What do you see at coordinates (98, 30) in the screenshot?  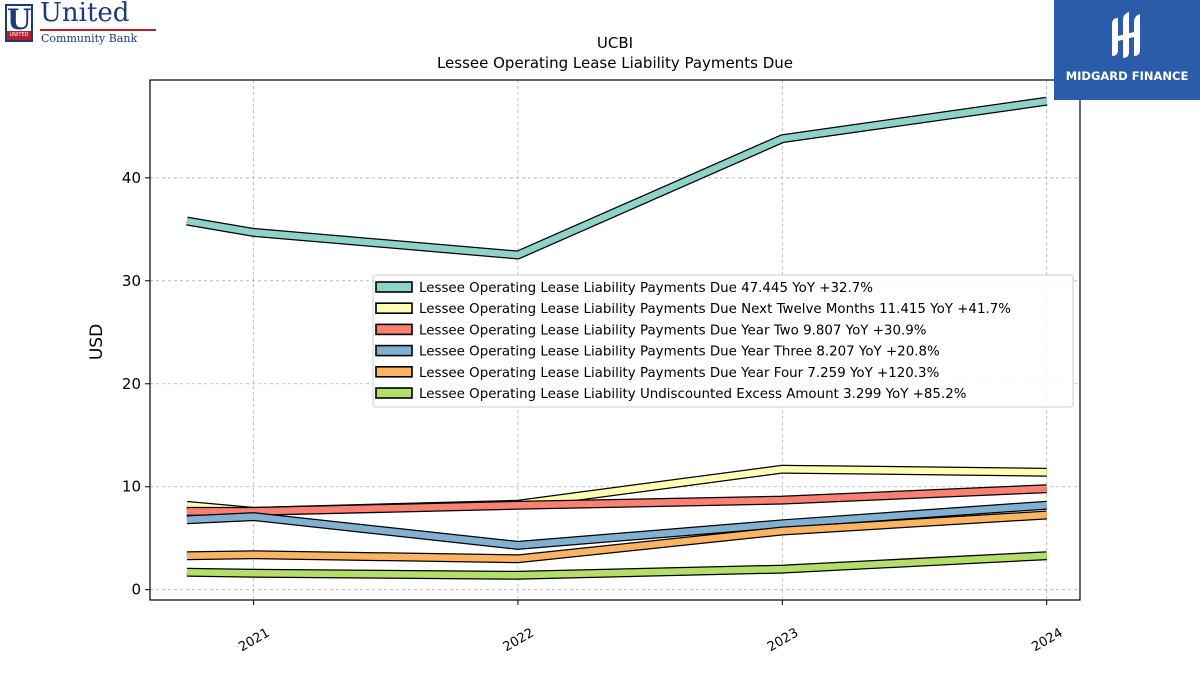 I see `bank-name-rule` at bounding box center [98, 30].